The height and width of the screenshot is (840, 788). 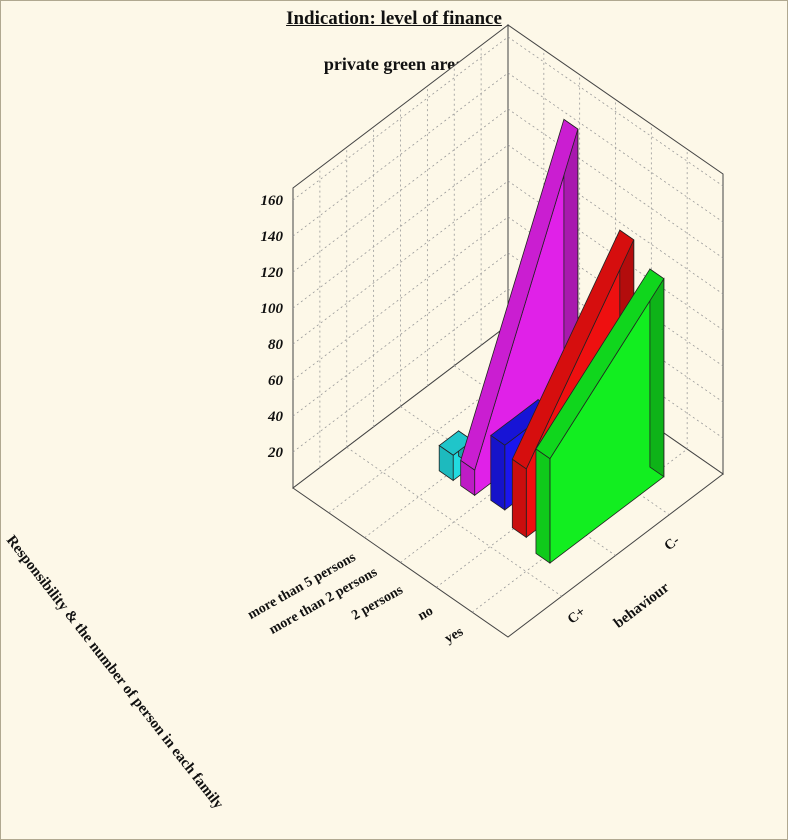 What do you see at coordinates (600, 416) in the screenshot?
I see `bar-yes` at bounding box center [600, 416].